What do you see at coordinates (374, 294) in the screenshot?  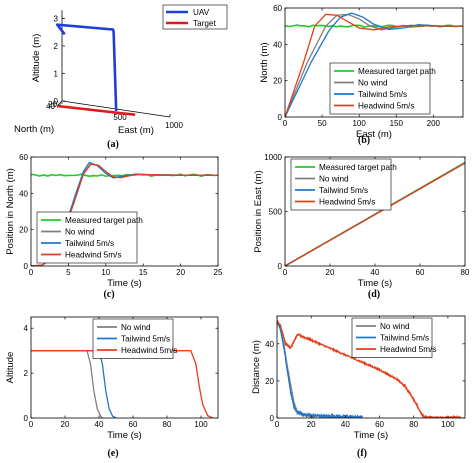 I see `panel-label-d: (d)` at bounding box center [374, 294].